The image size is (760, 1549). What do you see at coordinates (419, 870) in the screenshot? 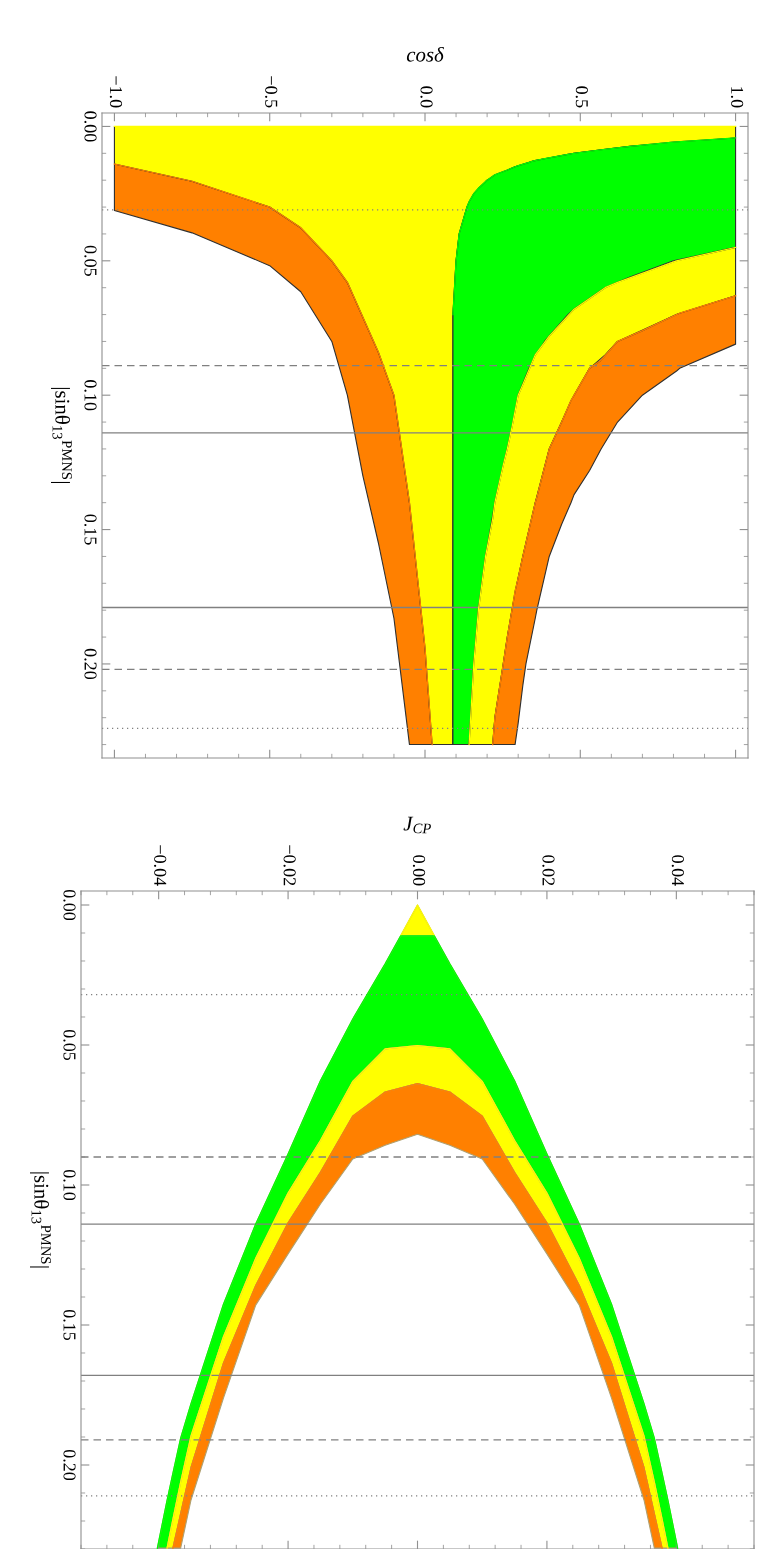
I see `x-tick-label: 0.00` at bounding box center [419, 870].